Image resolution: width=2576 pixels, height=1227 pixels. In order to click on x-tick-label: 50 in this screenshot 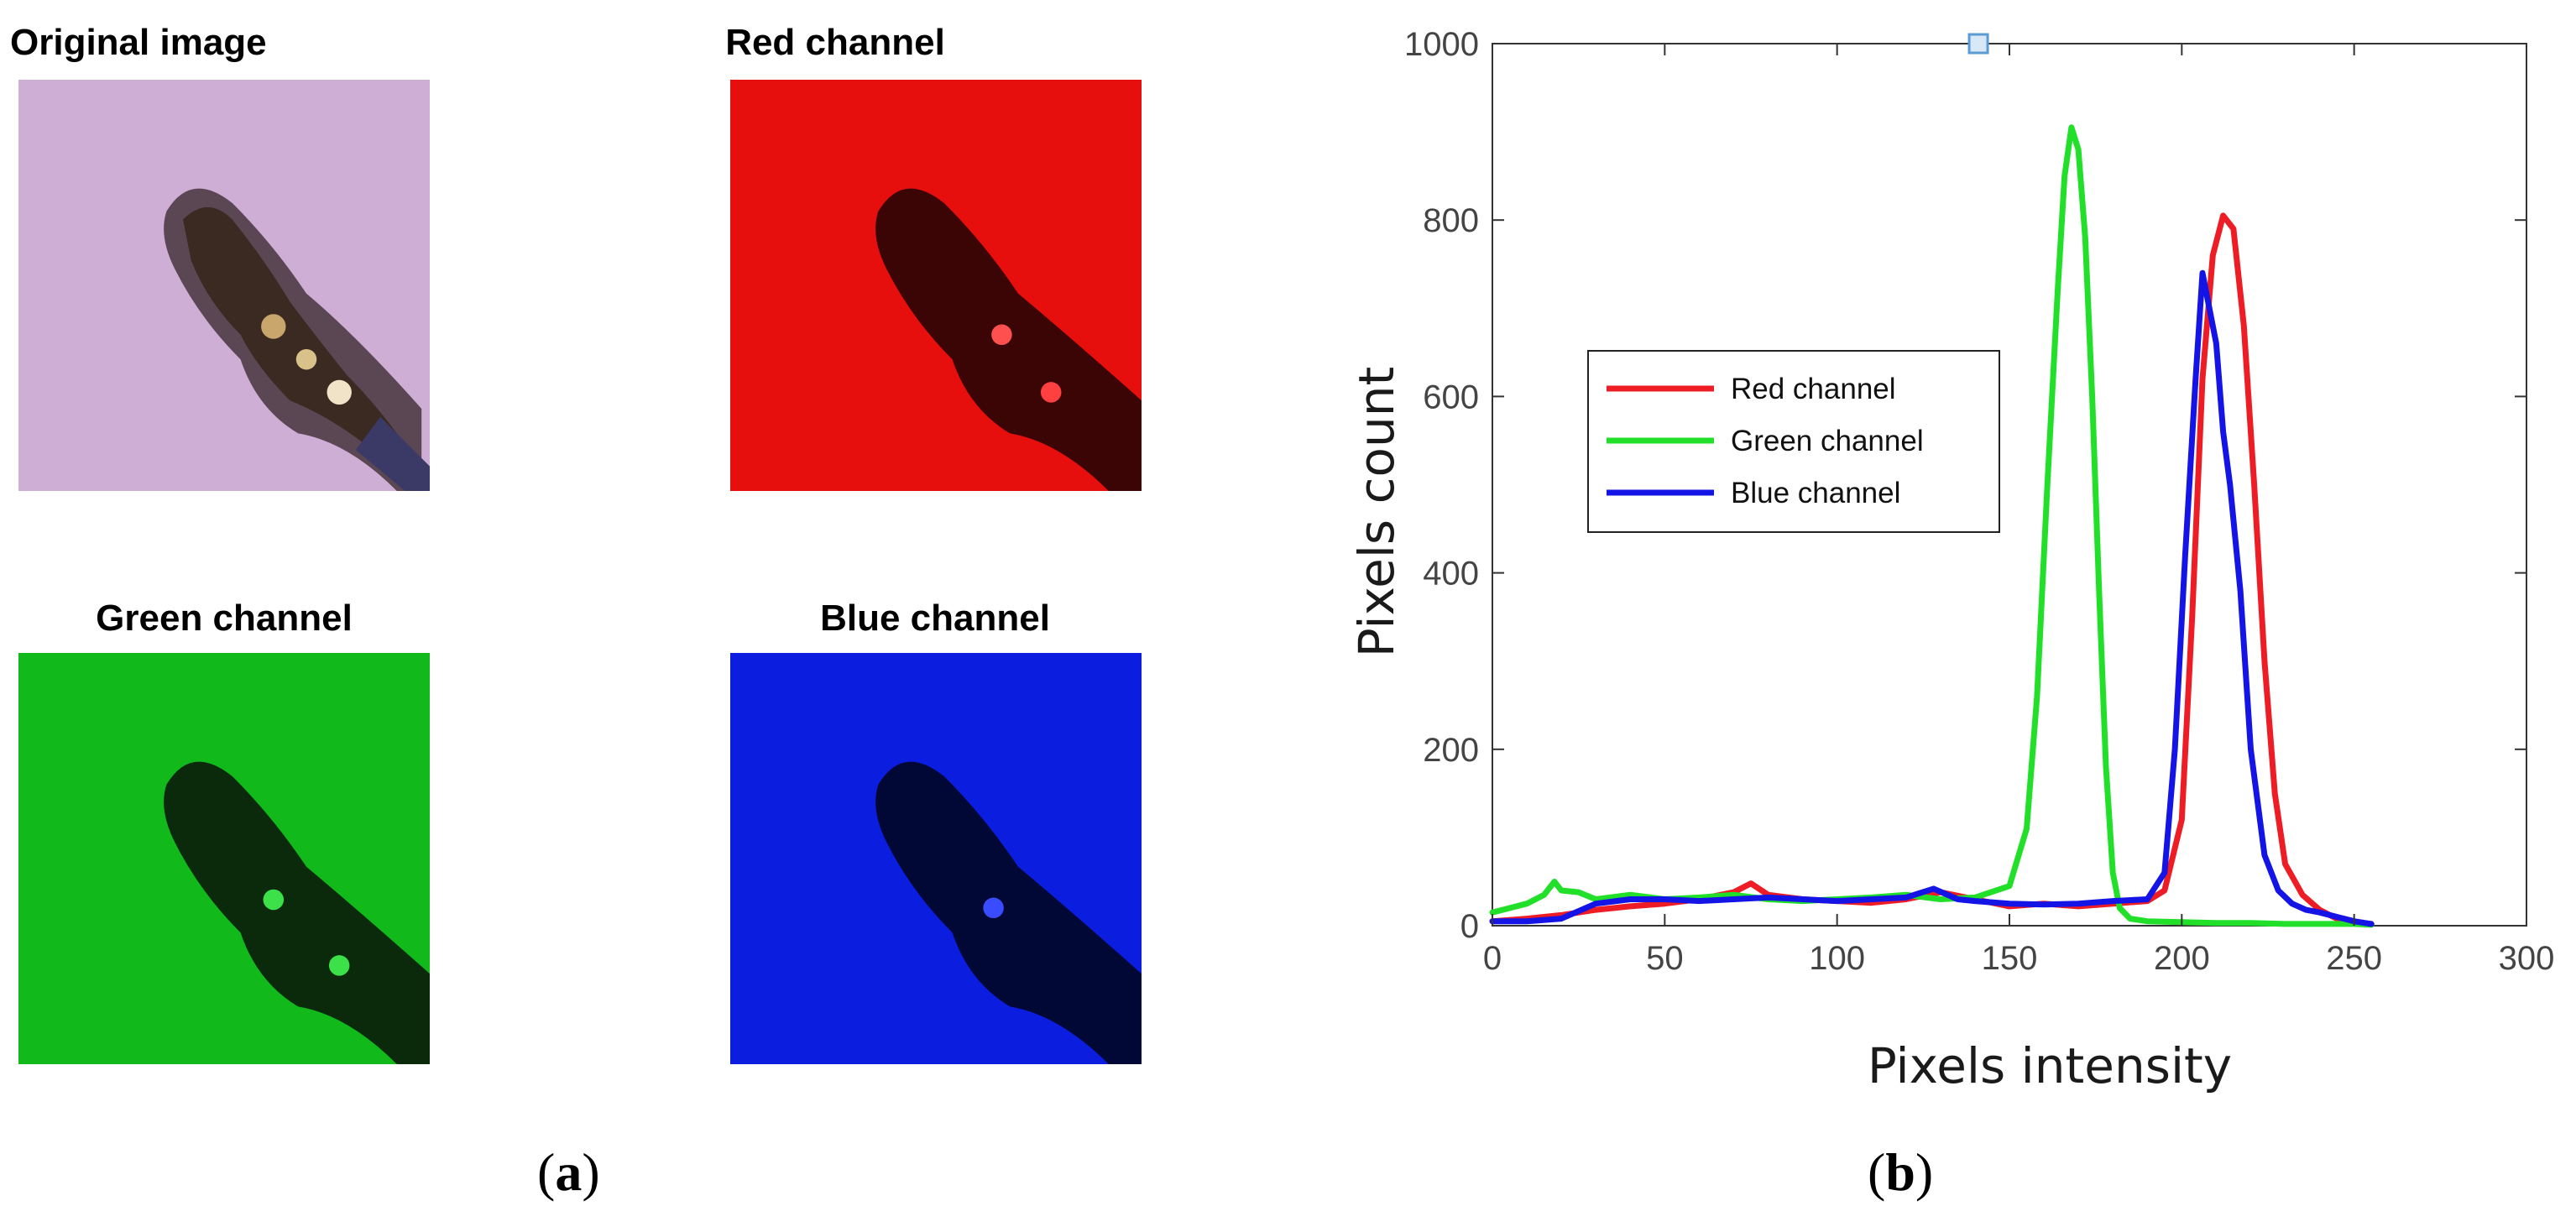, I will do `click(1665, 958)`.